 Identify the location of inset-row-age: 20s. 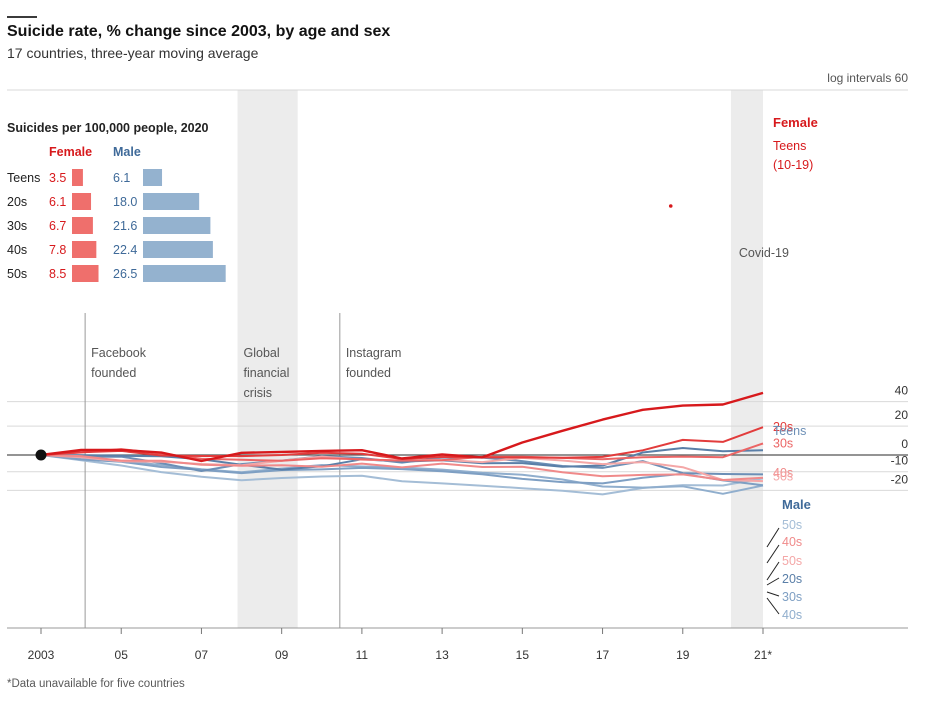
(17, 202).